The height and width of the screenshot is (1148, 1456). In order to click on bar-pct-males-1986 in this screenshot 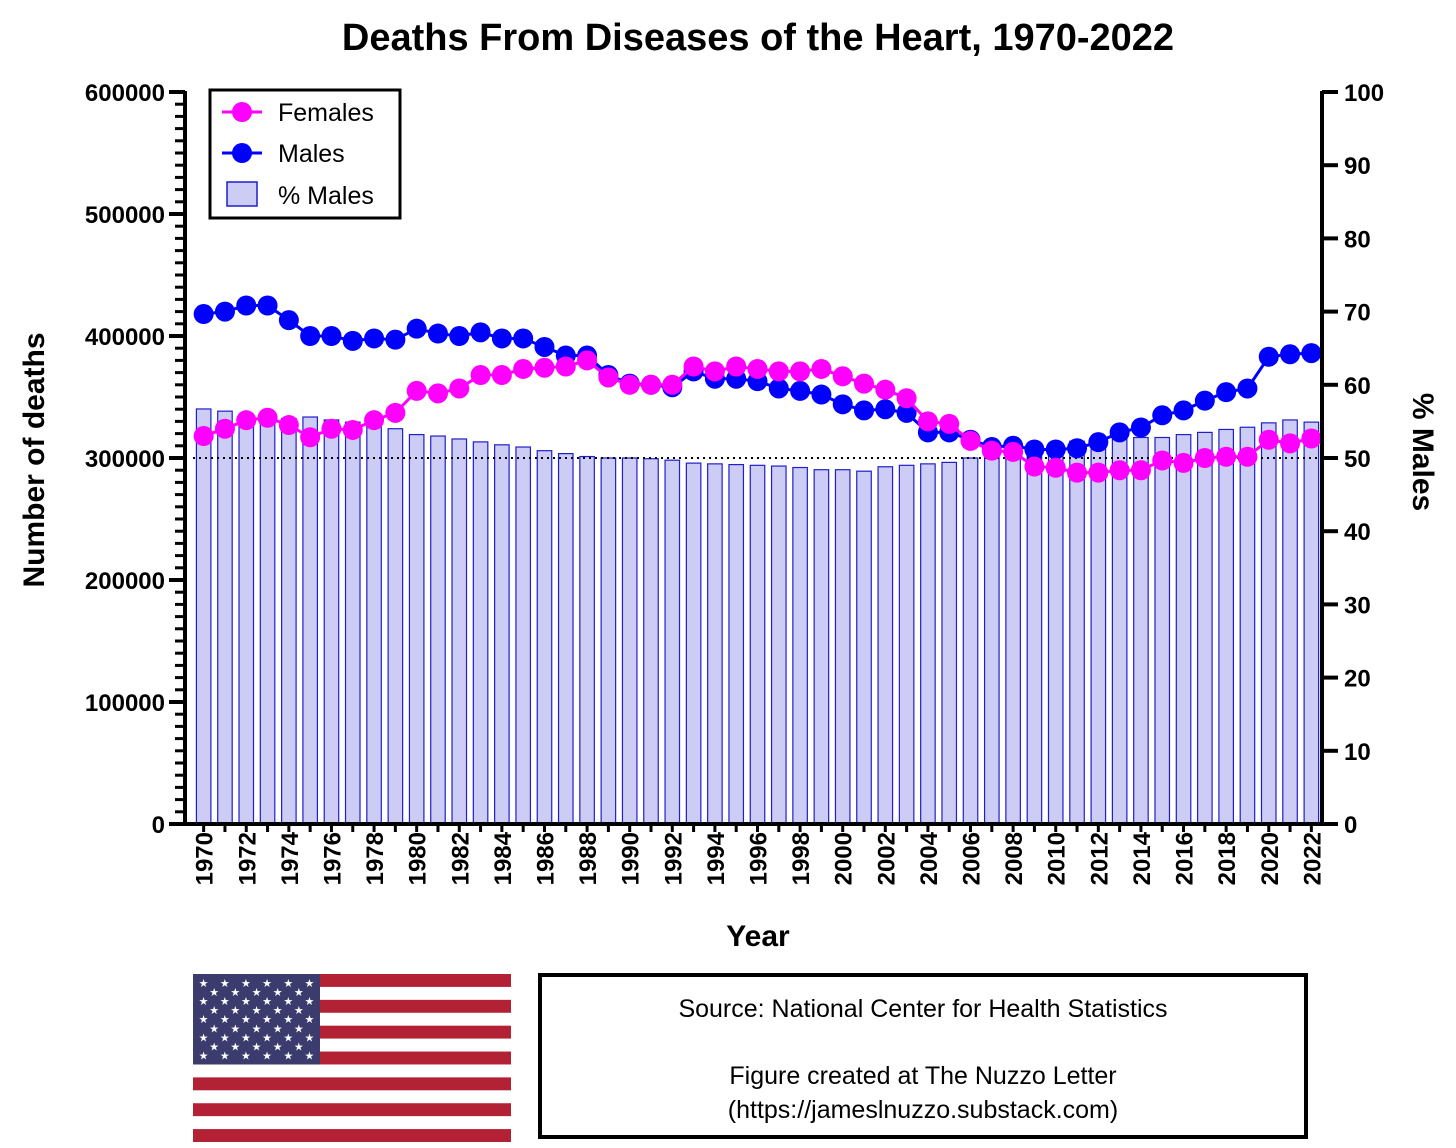, I will do `click(544, 637)`.